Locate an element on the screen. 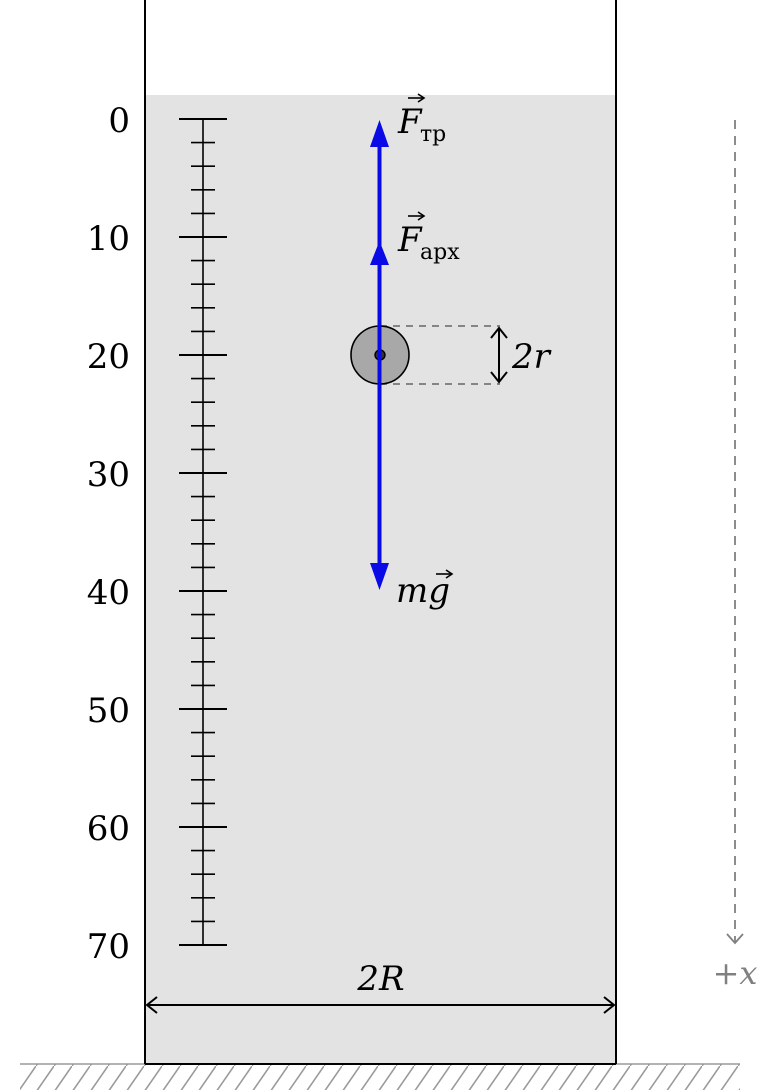  gravity-force-label: mg is located at coordinates (425, 590).